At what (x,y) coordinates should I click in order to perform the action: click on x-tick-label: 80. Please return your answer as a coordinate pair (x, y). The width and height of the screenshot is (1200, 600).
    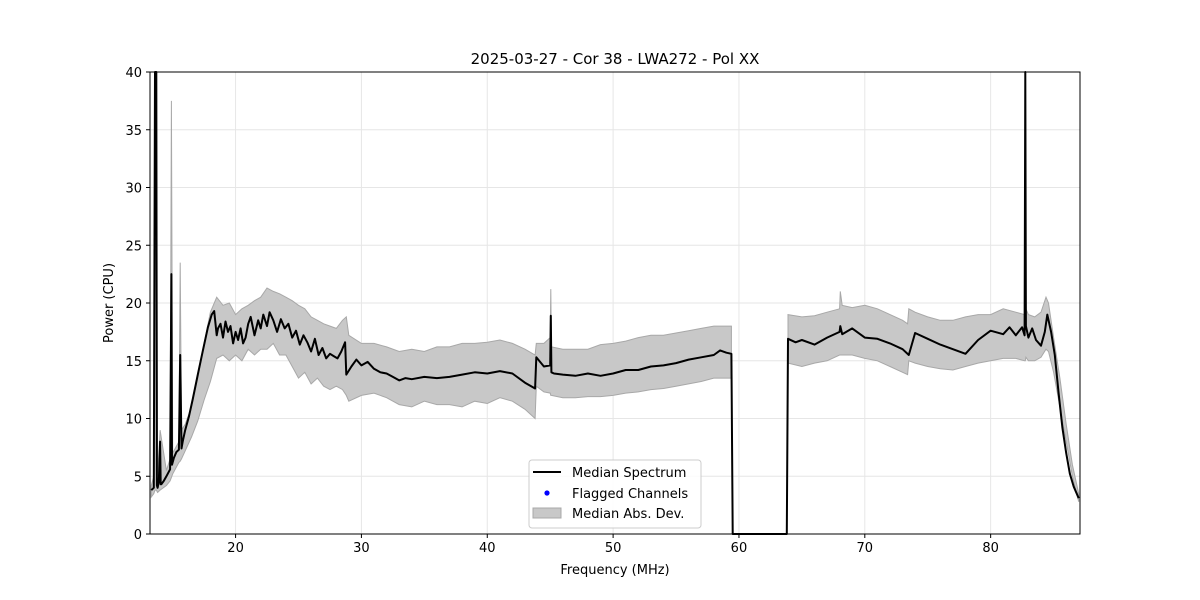
    Looking at the image, I should click on (990, 548).